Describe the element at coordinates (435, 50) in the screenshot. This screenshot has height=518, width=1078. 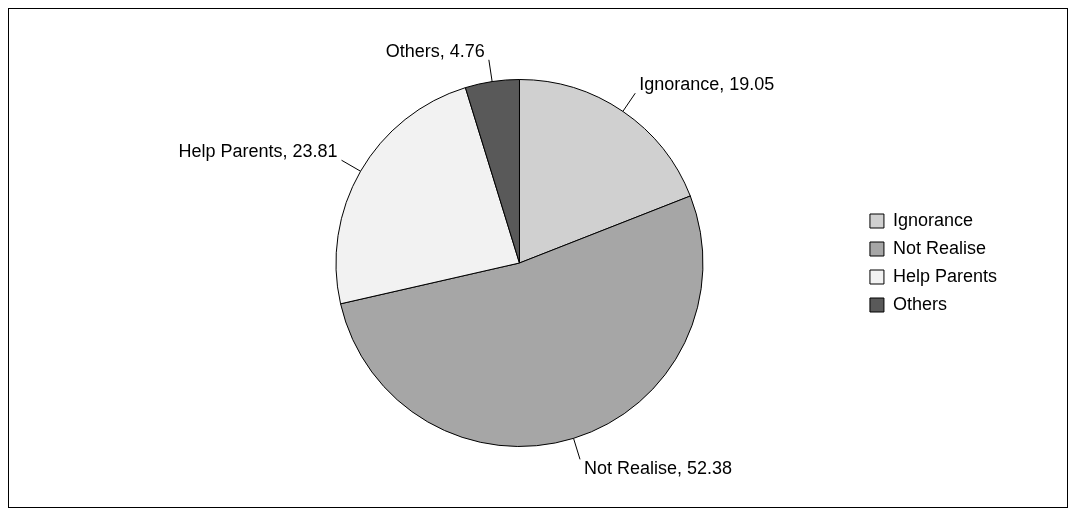
I see `data-label: Others, 4.76` at that location.